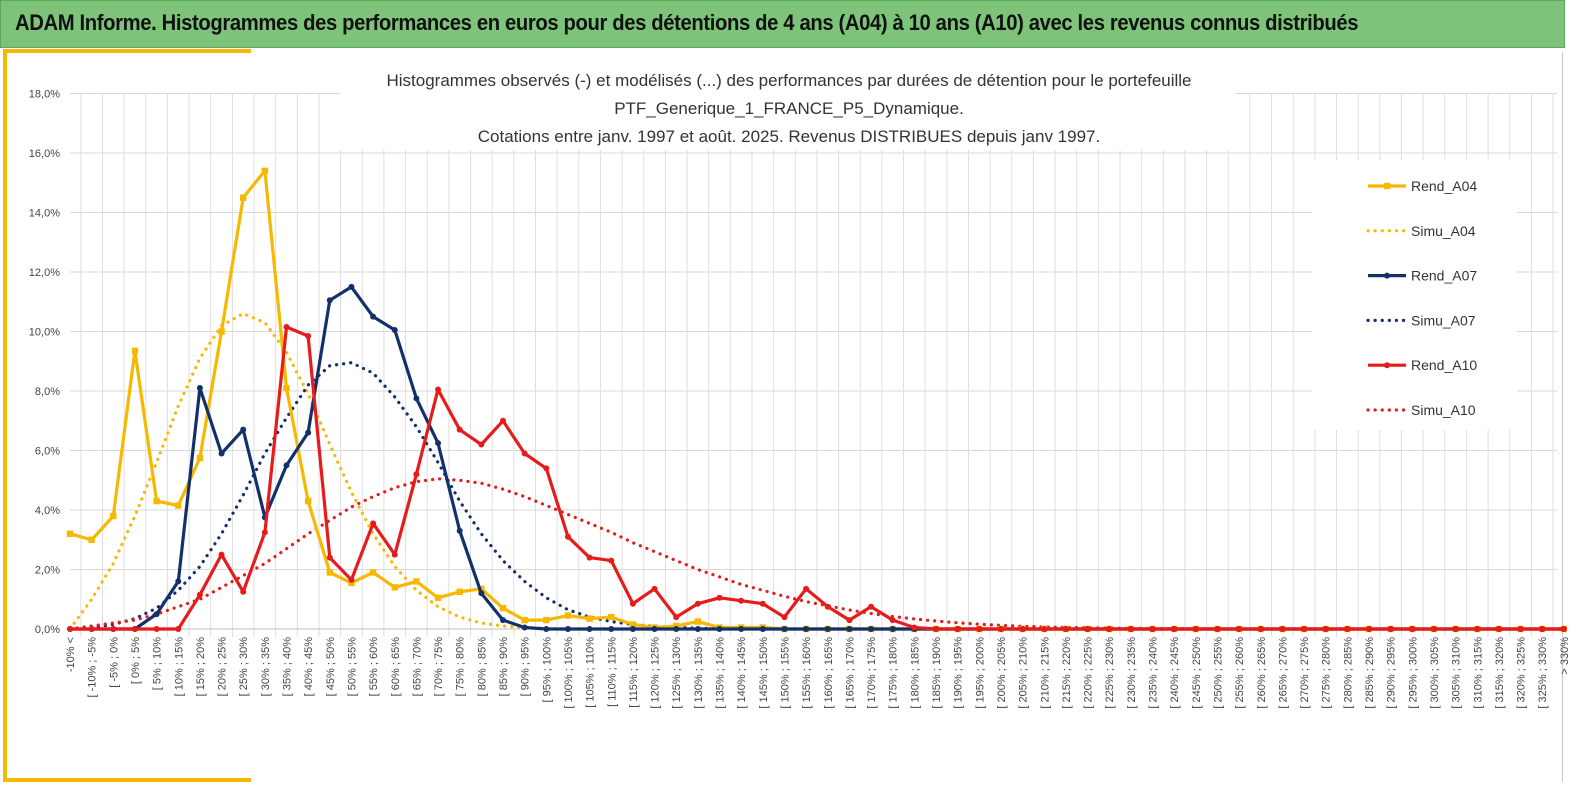 The height and width of the screenshot is (789, 1569). What do you see at coordinates (114, 662) in the screenshot?
I see `x-tick-label: [ -5% ; 0%` at bounding box center [114, 662].